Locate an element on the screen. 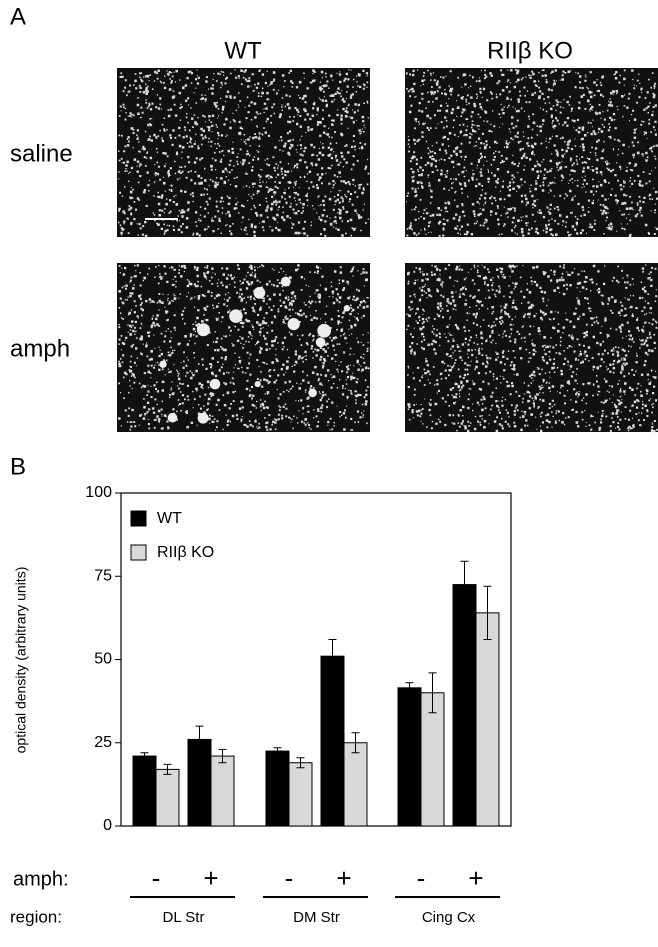  y-tick-label: 100 is located at coordinates (98, 492).